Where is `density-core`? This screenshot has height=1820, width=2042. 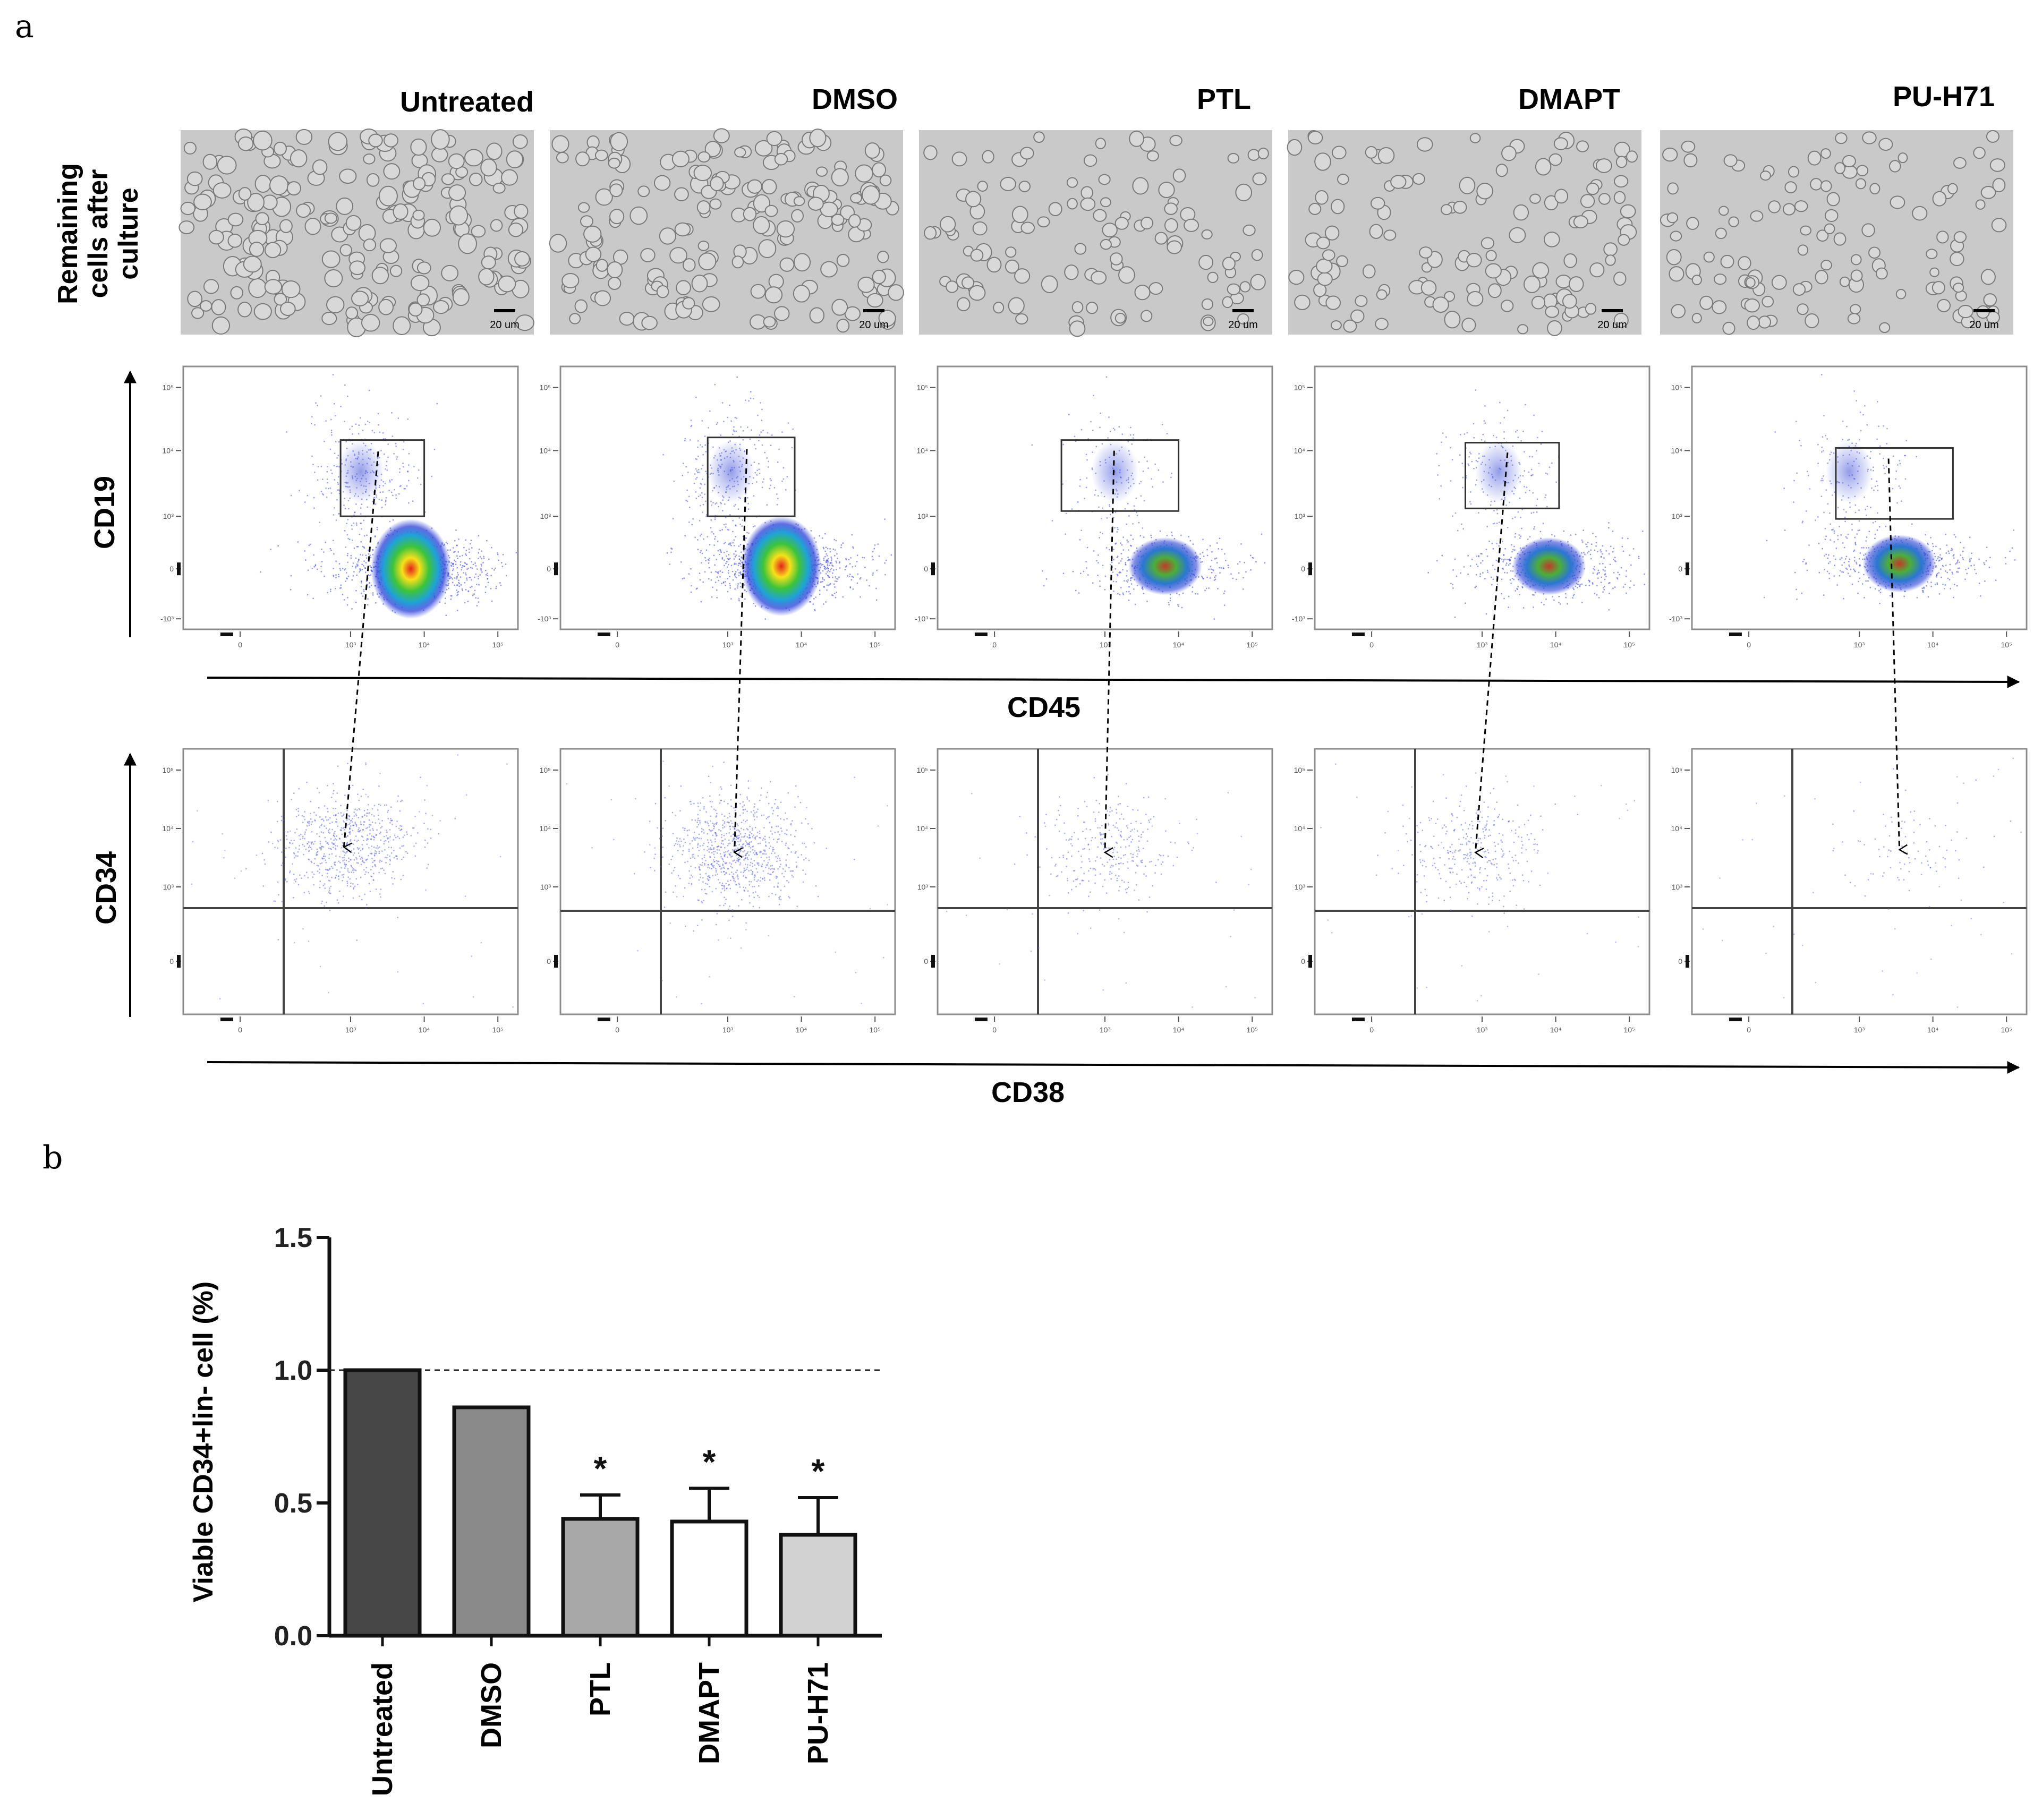
density-core is located at coordinates (1549, 566).